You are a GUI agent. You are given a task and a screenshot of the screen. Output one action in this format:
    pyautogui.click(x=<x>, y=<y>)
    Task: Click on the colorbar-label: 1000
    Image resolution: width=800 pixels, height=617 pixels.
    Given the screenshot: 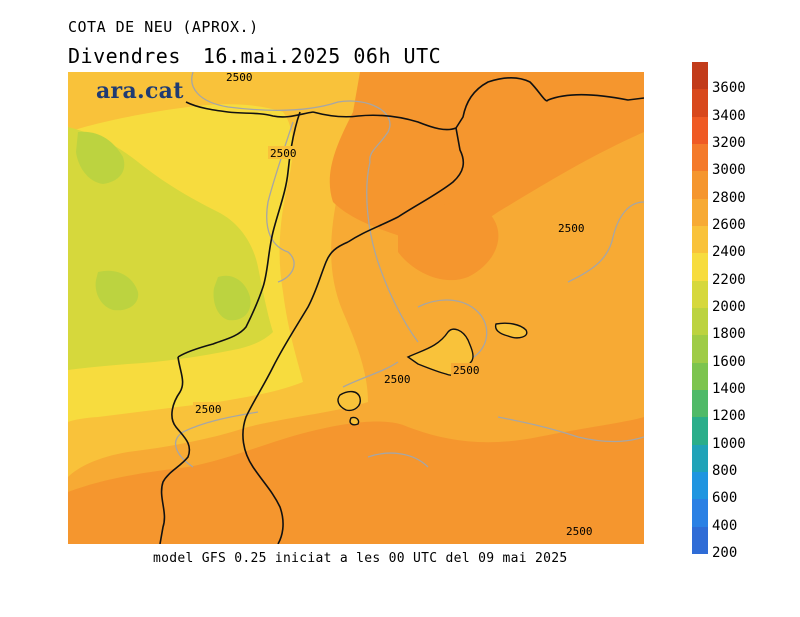 What is the action you would take?
    pyautogui.click(x=729, y=443)
    